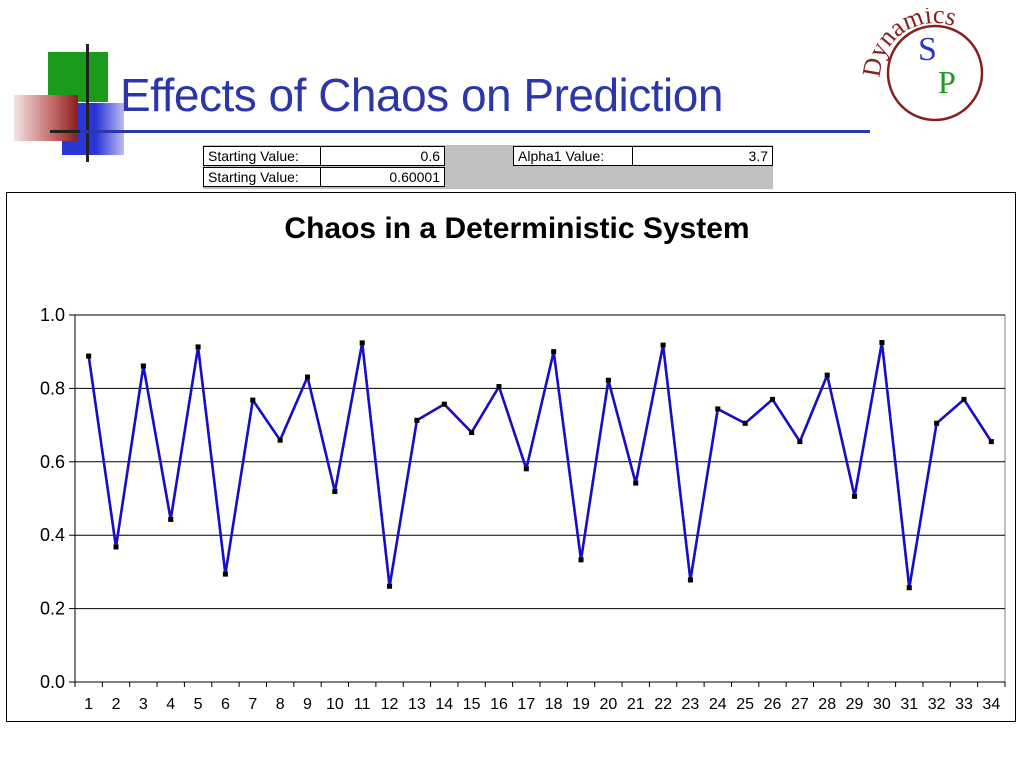 The height and width of the screenshot is (768, 1024). Describe the element at coordinates (198, 704) in the screenshot. I see `x-tick-label: 5` at that location.